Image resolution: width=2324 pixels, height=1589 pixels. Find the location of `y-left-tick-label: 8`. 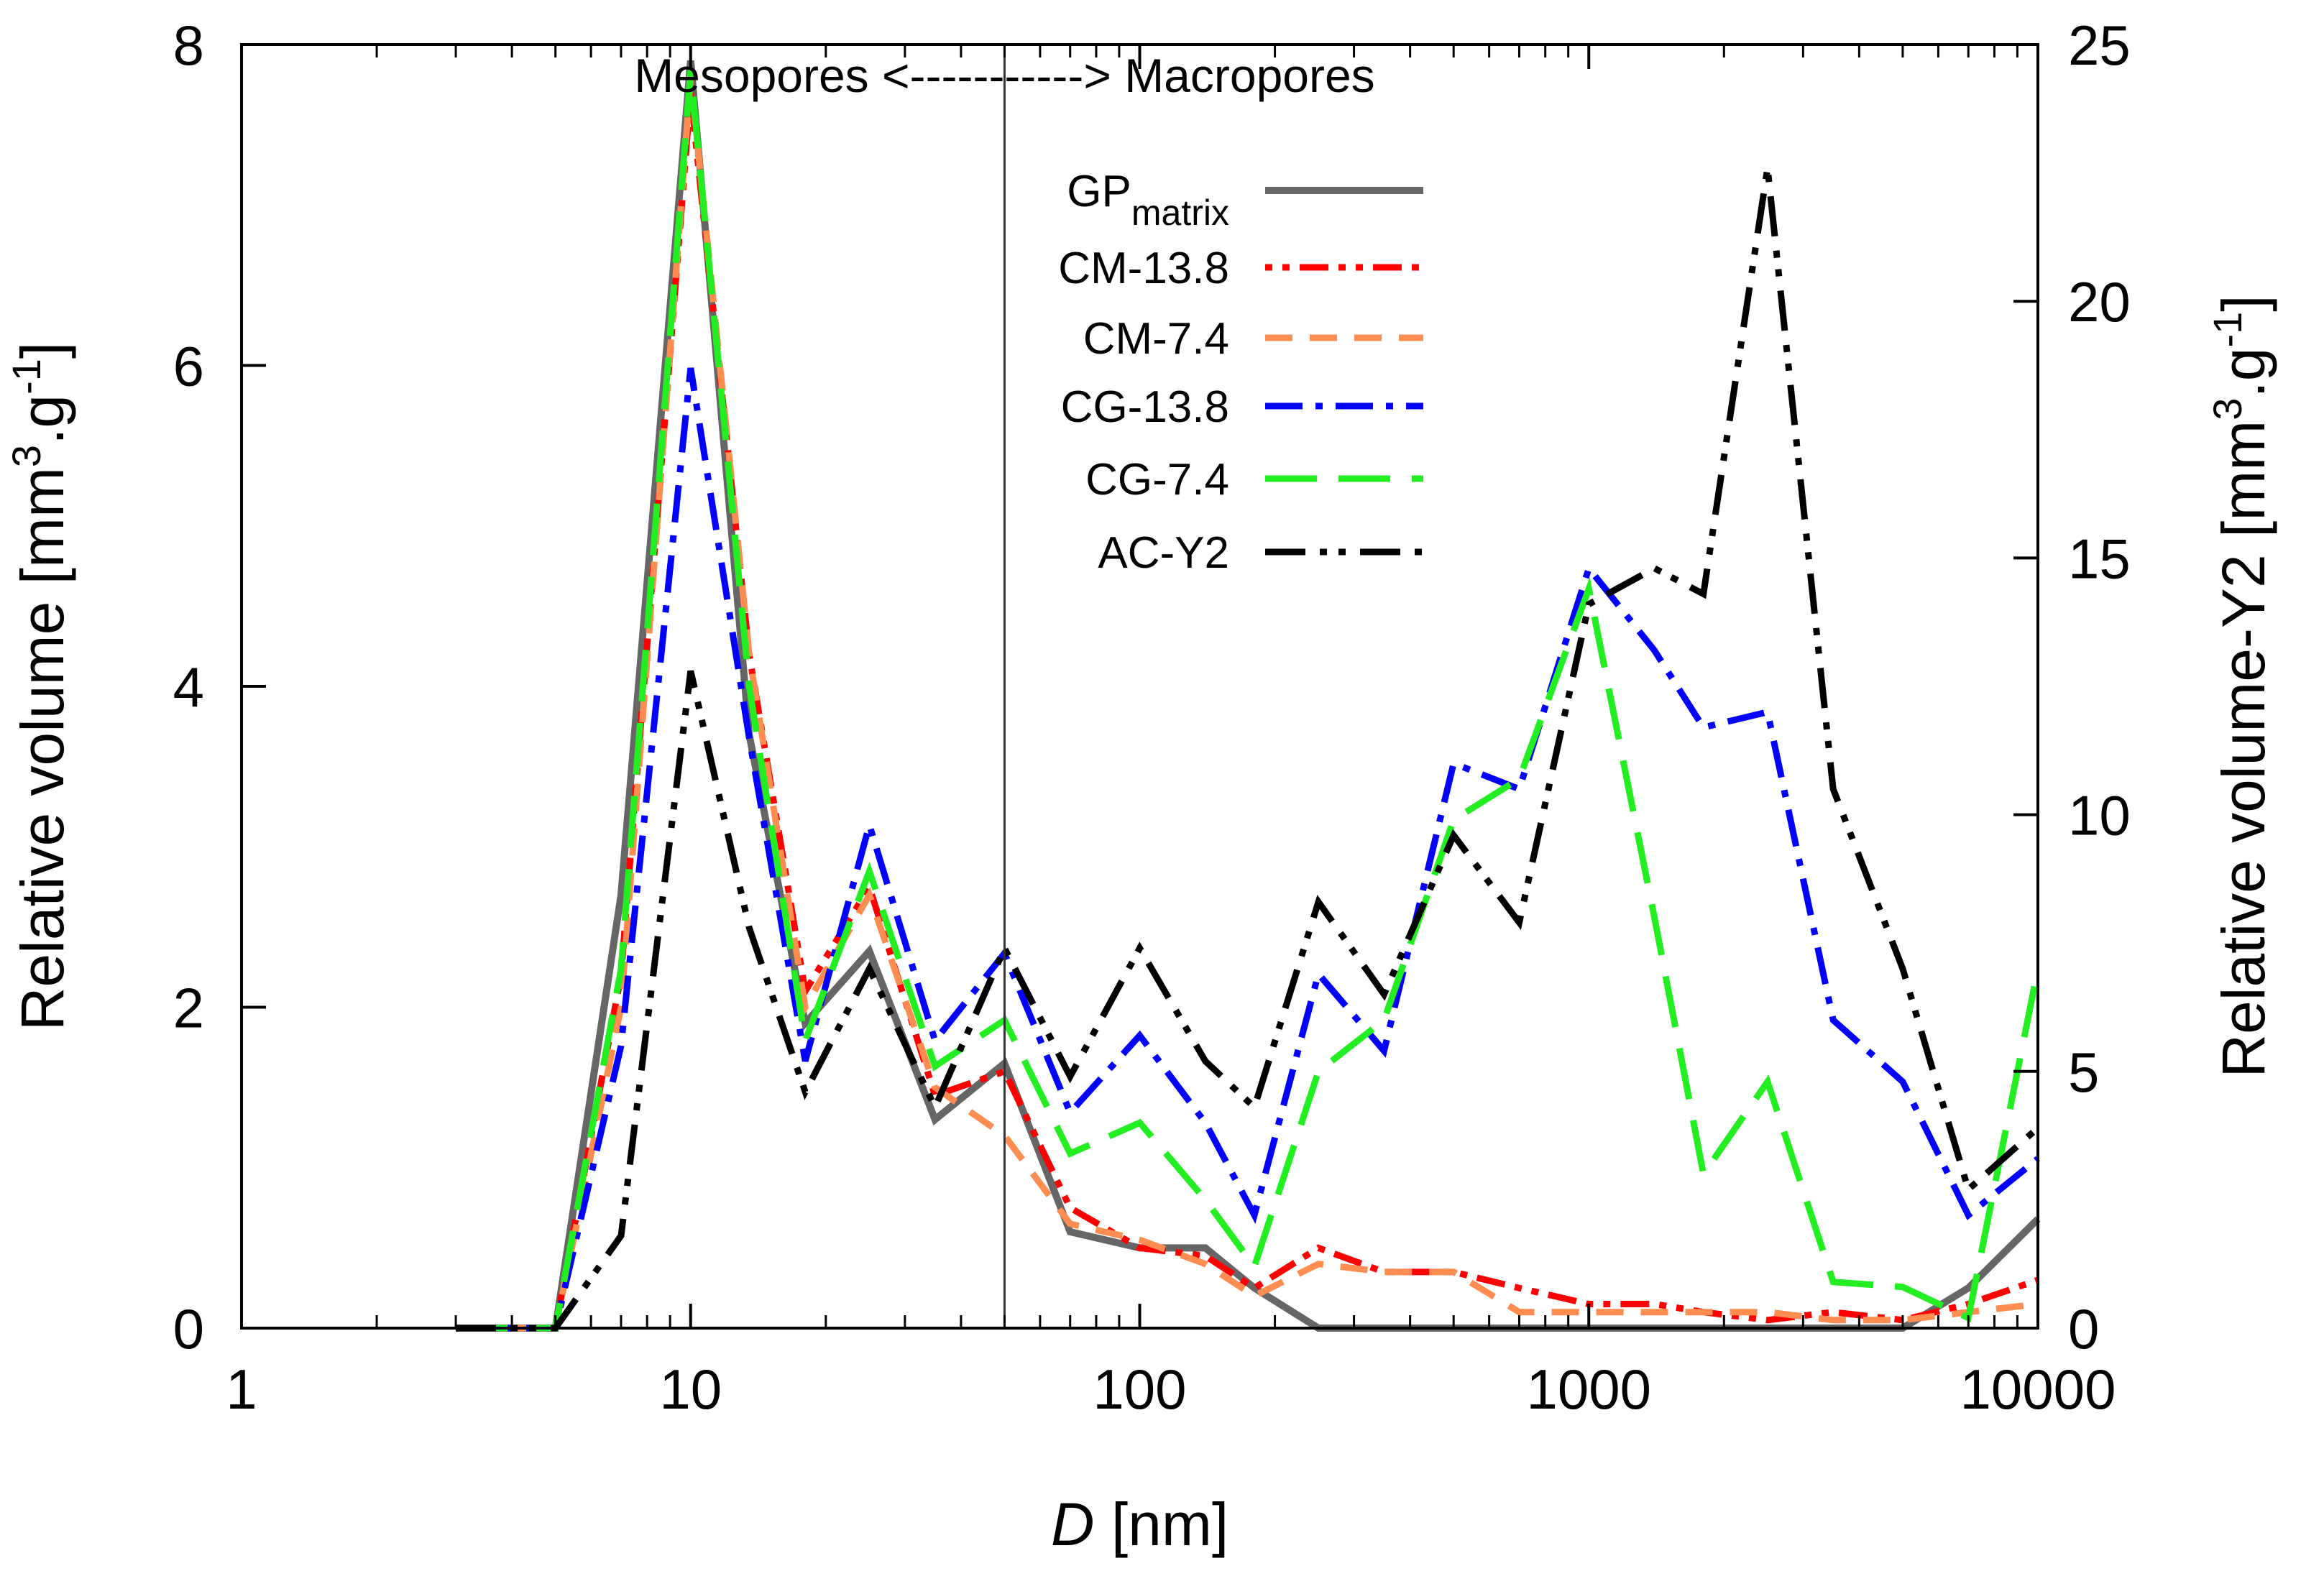

y-left-tick-label: 8 is located at coordinates (189, 45).